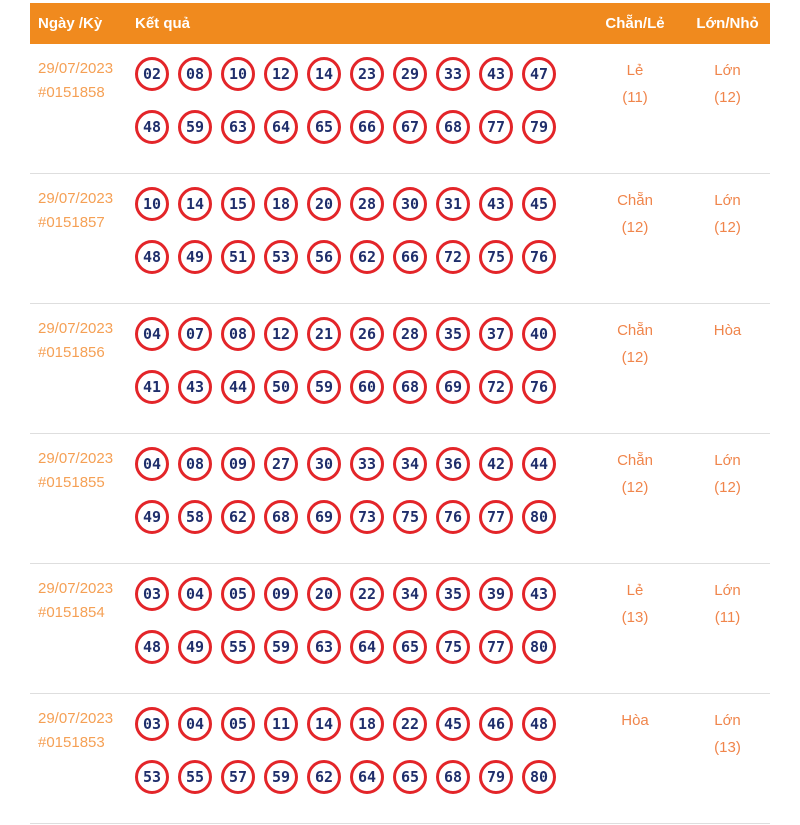  Describe the element at coordinates (635, 617) in the screenshot. I see `even-odd-count: (13)` at that location.